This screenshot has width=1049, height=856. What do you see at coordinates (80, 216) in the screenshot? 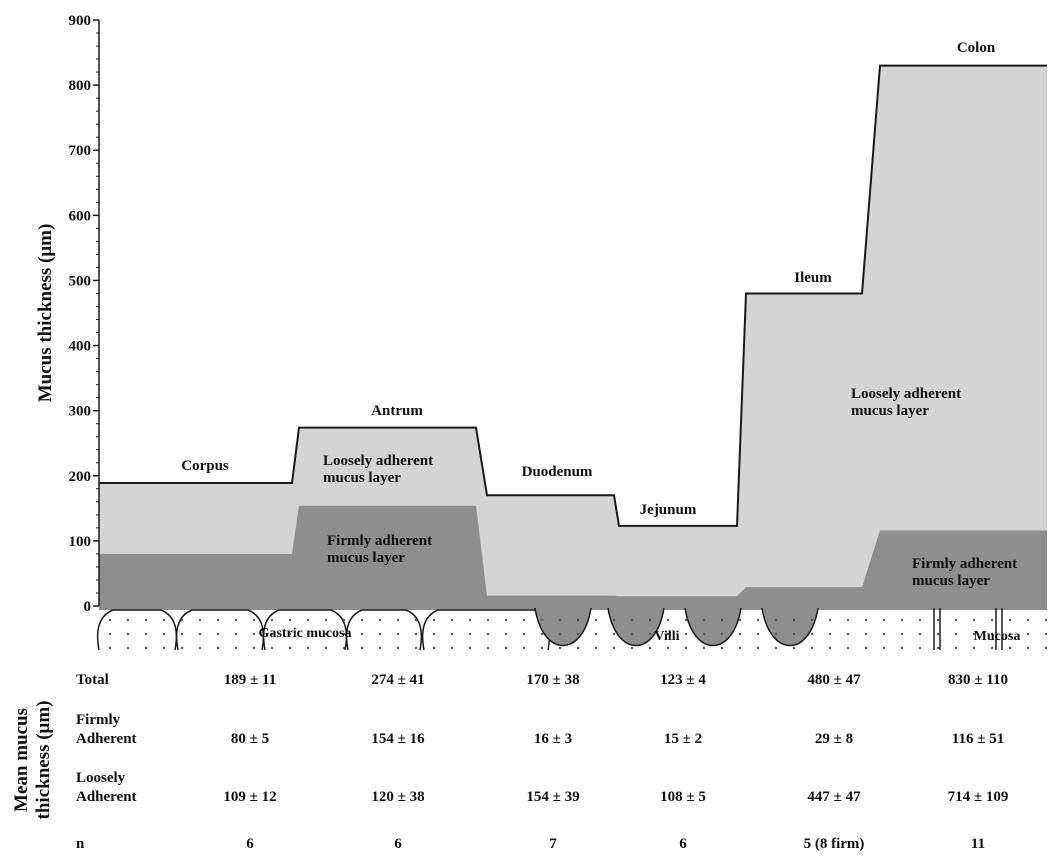
I see `y-tick-label: 600` at bounding box center [80, 216].